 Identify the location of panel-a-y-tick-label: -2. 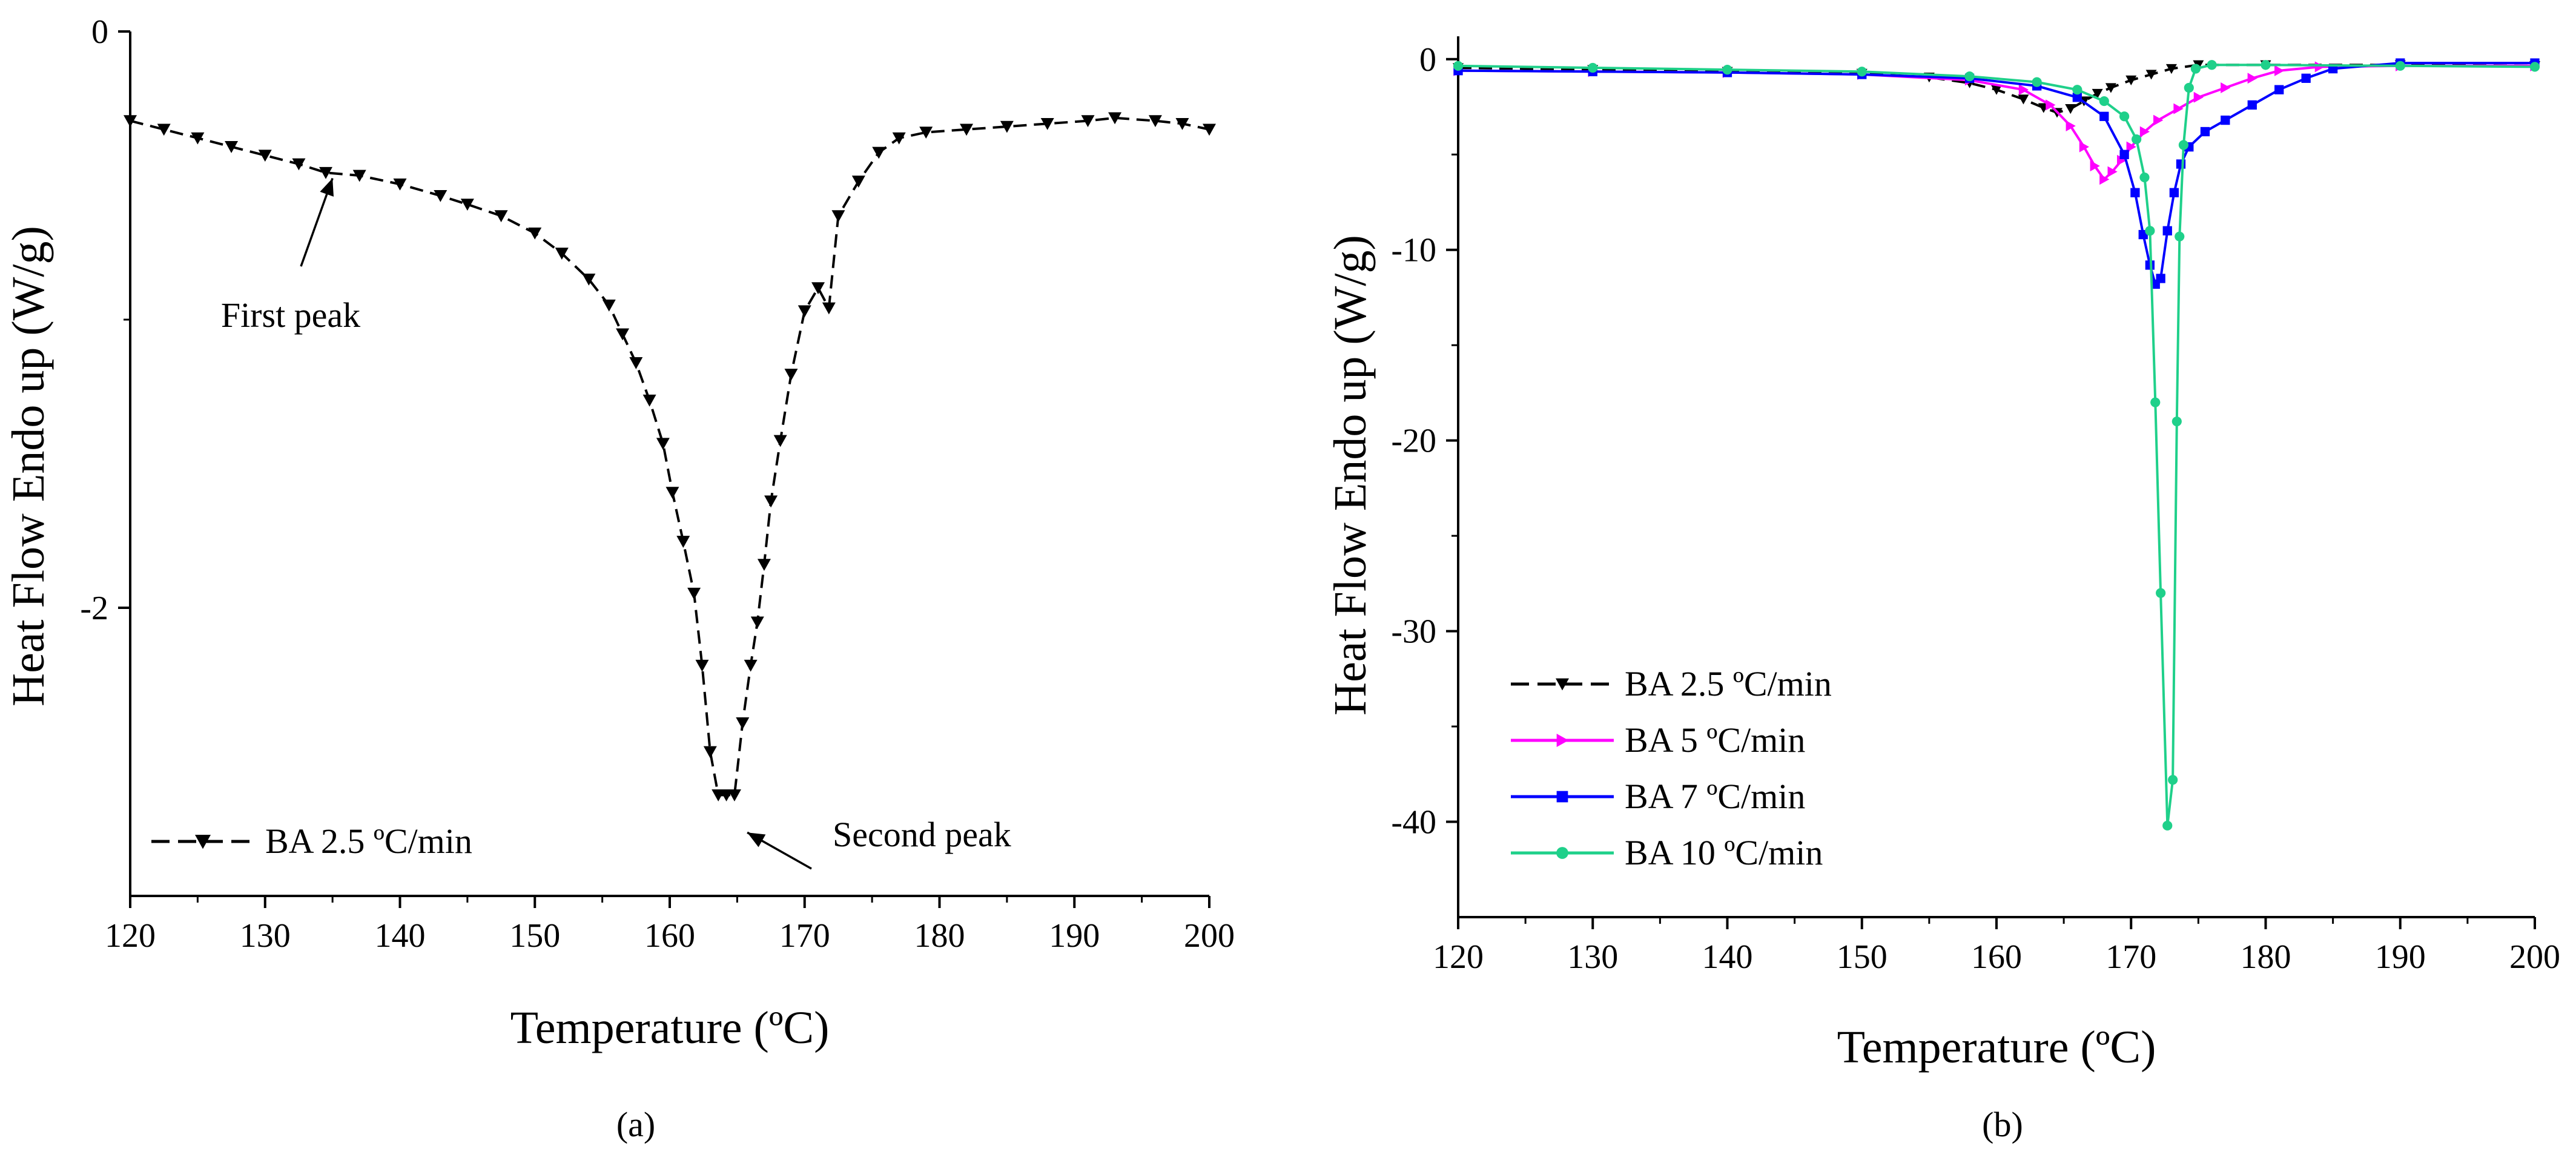
(94, 609).